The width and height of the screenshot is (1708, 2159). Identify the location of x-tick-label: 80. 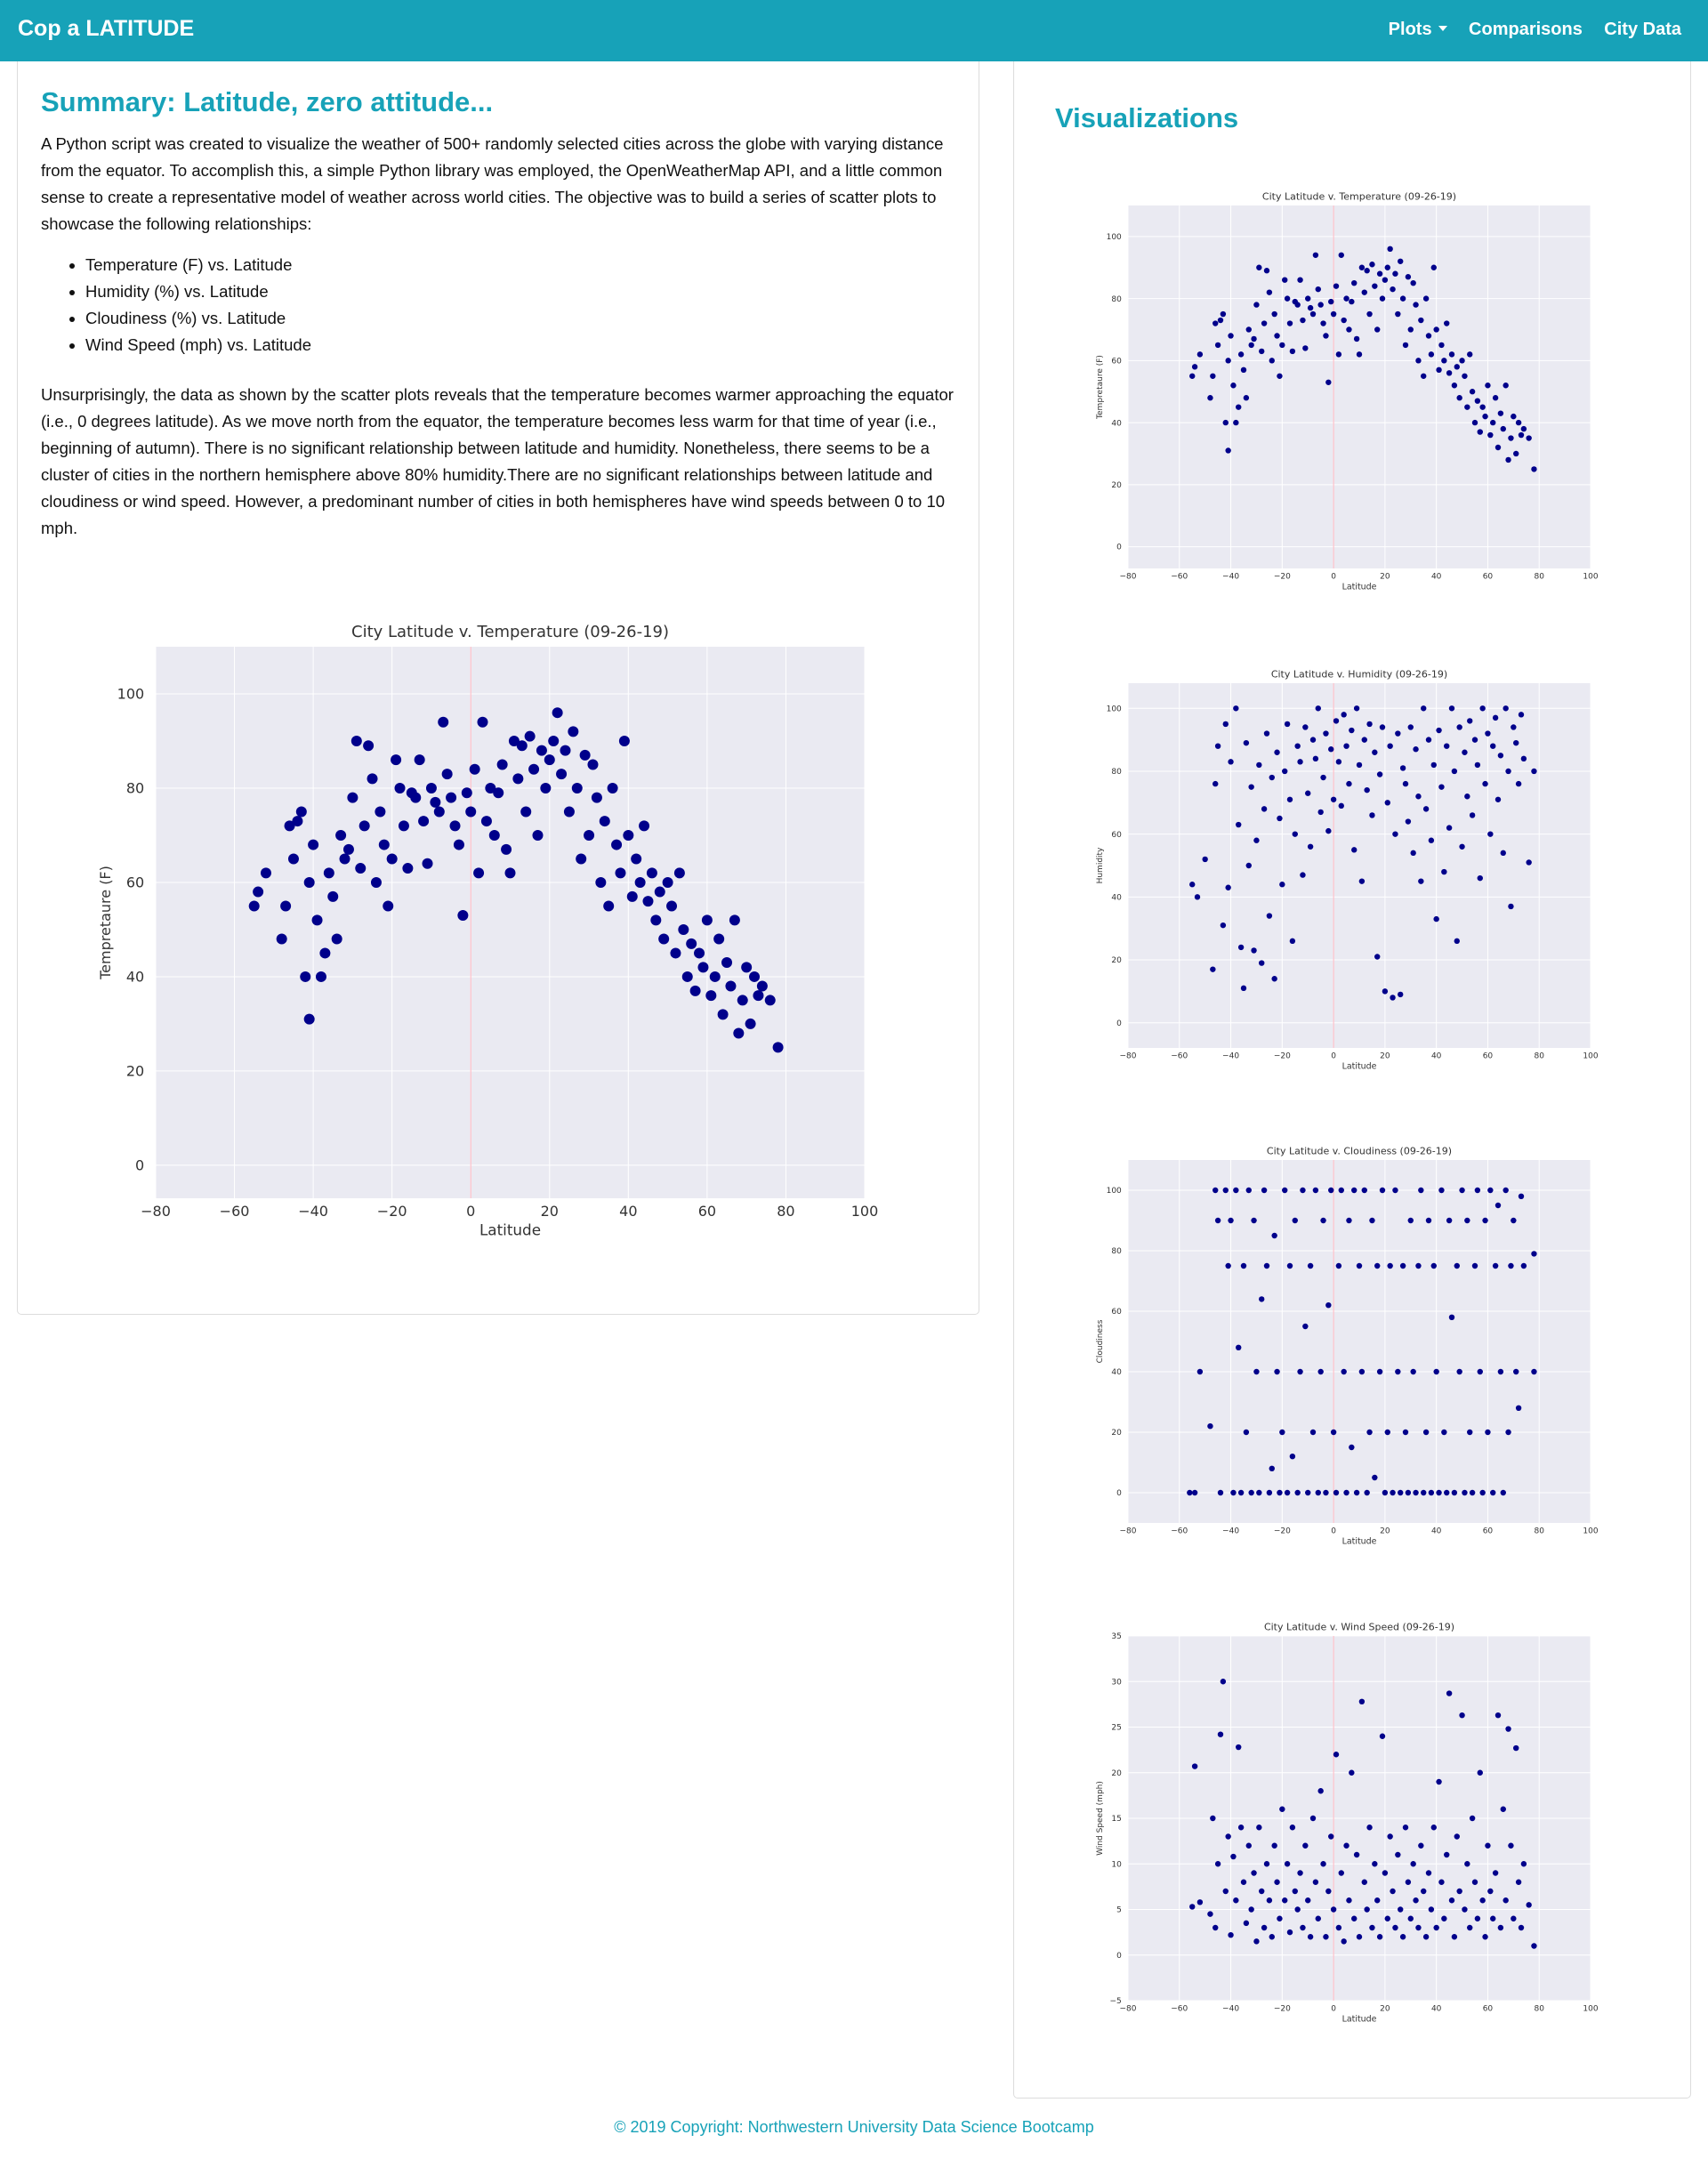
(1539, 1531).